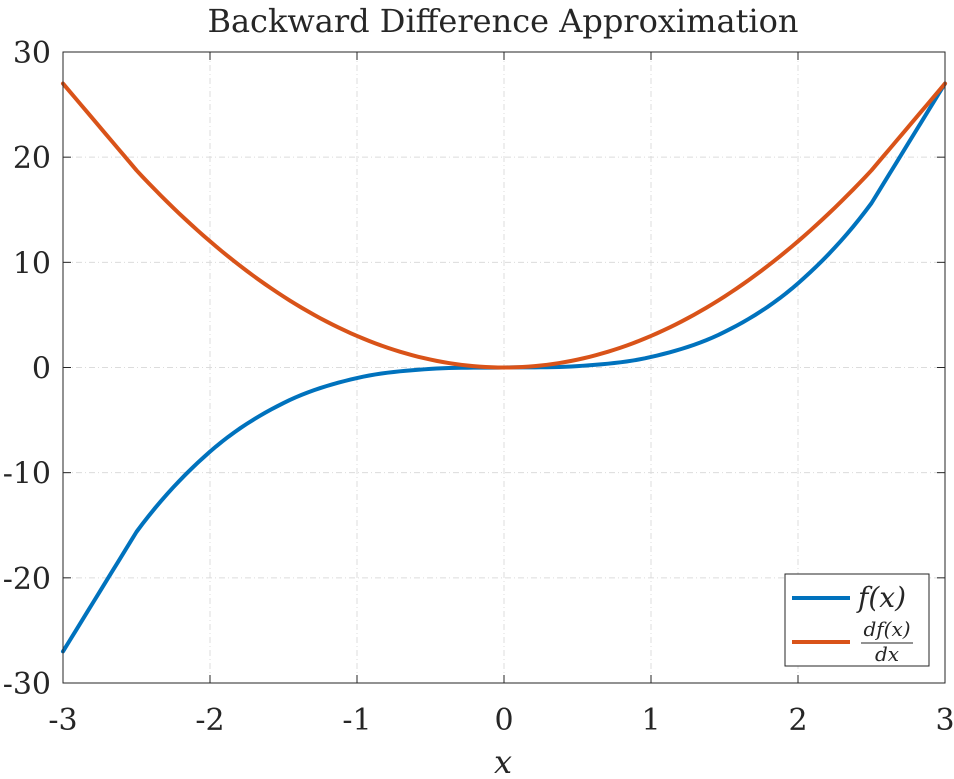 This screenshot has width=954, height=779. Describe the element at coordinates (27, 684) in the screenshot. I see `y-tick-label: -30` at that location.